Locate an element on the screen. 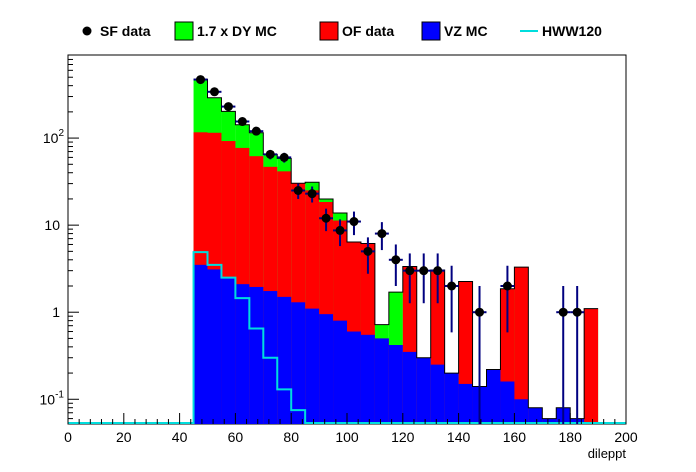  y-tick-label: 10 is located at coordinates (52, 225).